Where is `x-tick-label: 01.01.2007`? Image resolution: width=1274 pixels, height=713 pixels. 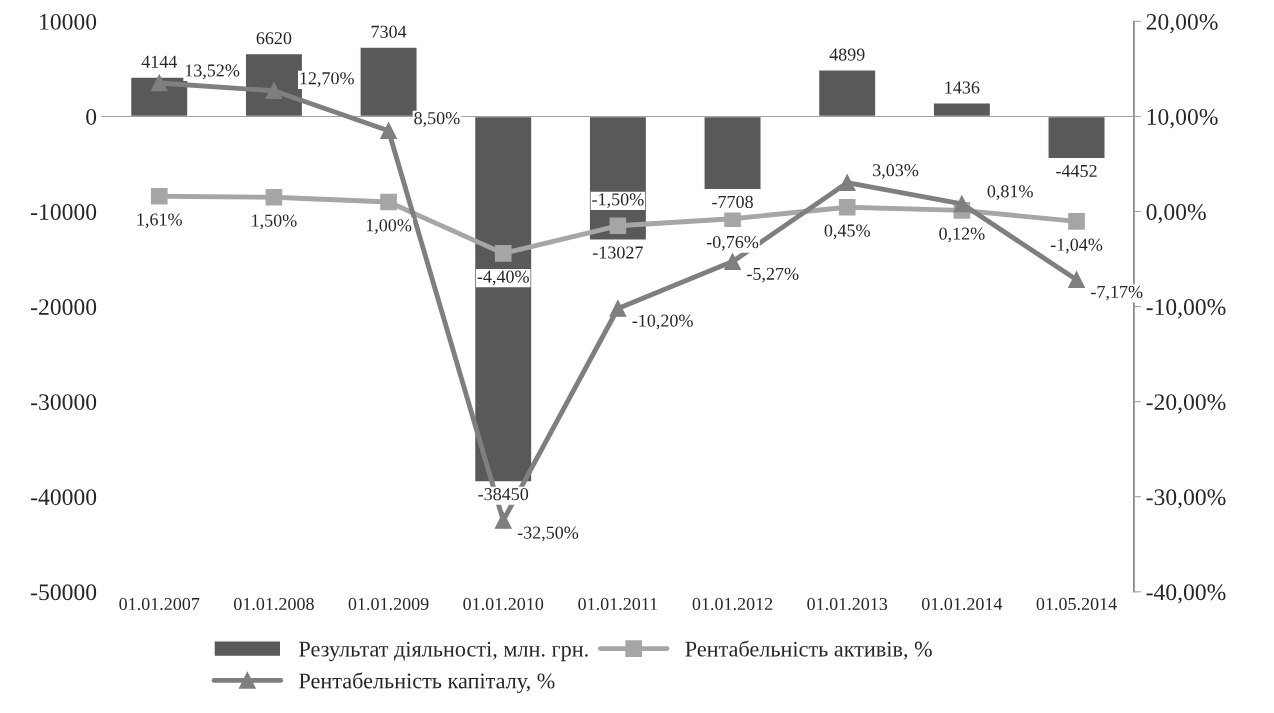
x-tick-label: 01.01.2007 is located at coordinates (159, 604).